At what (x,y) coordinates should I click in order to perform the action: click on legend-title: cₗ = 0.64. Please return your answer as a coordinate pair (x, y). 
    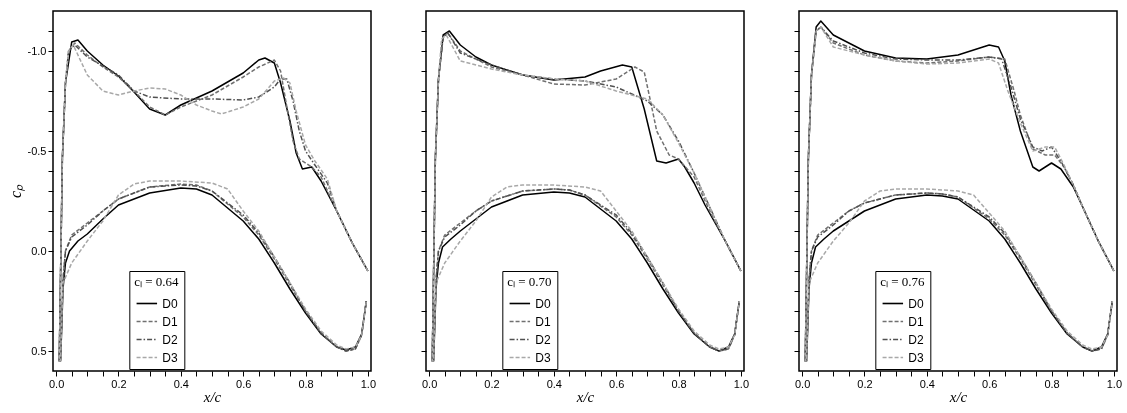
    Looking at the image, I should click on (156, 281).